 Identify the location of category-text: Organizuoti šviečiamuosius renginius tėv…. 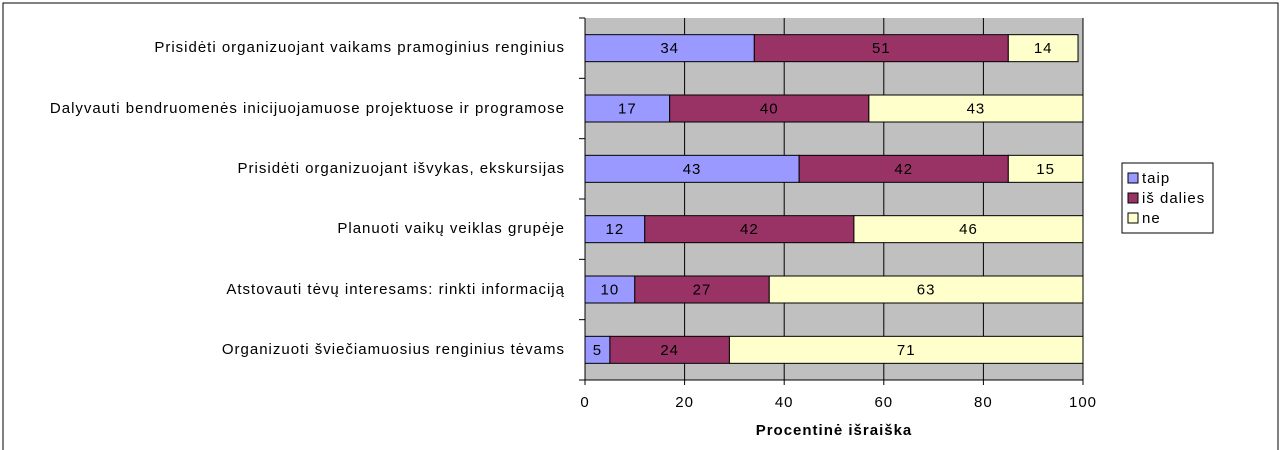
(393, 349).